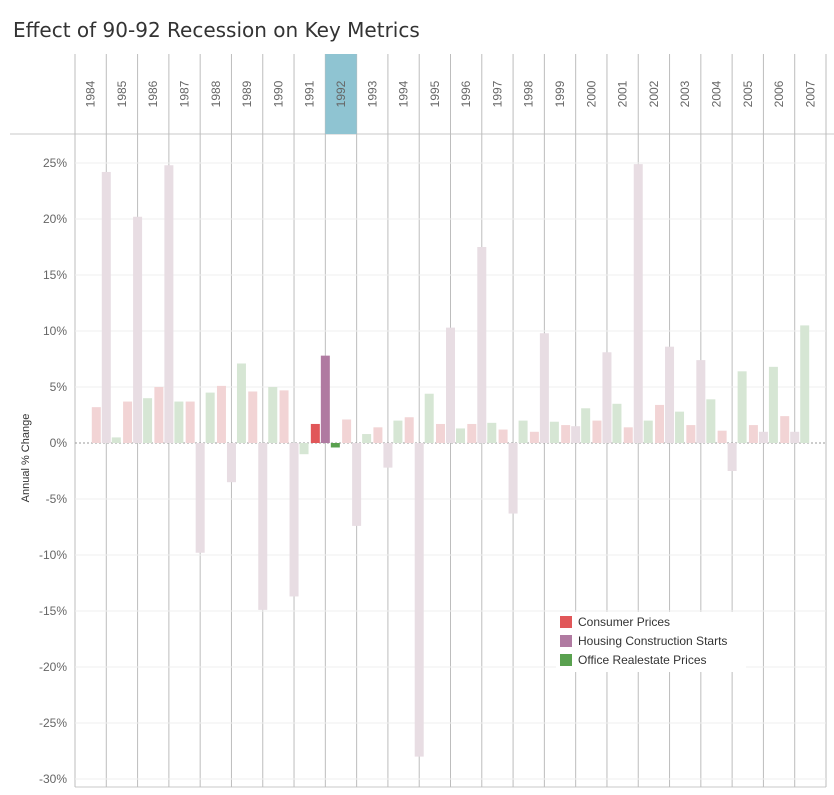 Image resolution: width=834 pixels, height=795 pixels. What do you see at coordinates (231, 463) in the screenshot?
I see `bar-housing-construction-starts-1989` at bounding box center [231, 463].